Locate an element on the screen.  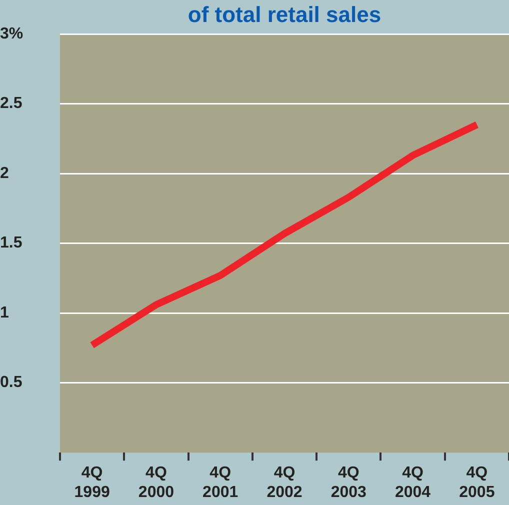
x-tick-label: 4Q 1999 is located at coordinates (92, 482).